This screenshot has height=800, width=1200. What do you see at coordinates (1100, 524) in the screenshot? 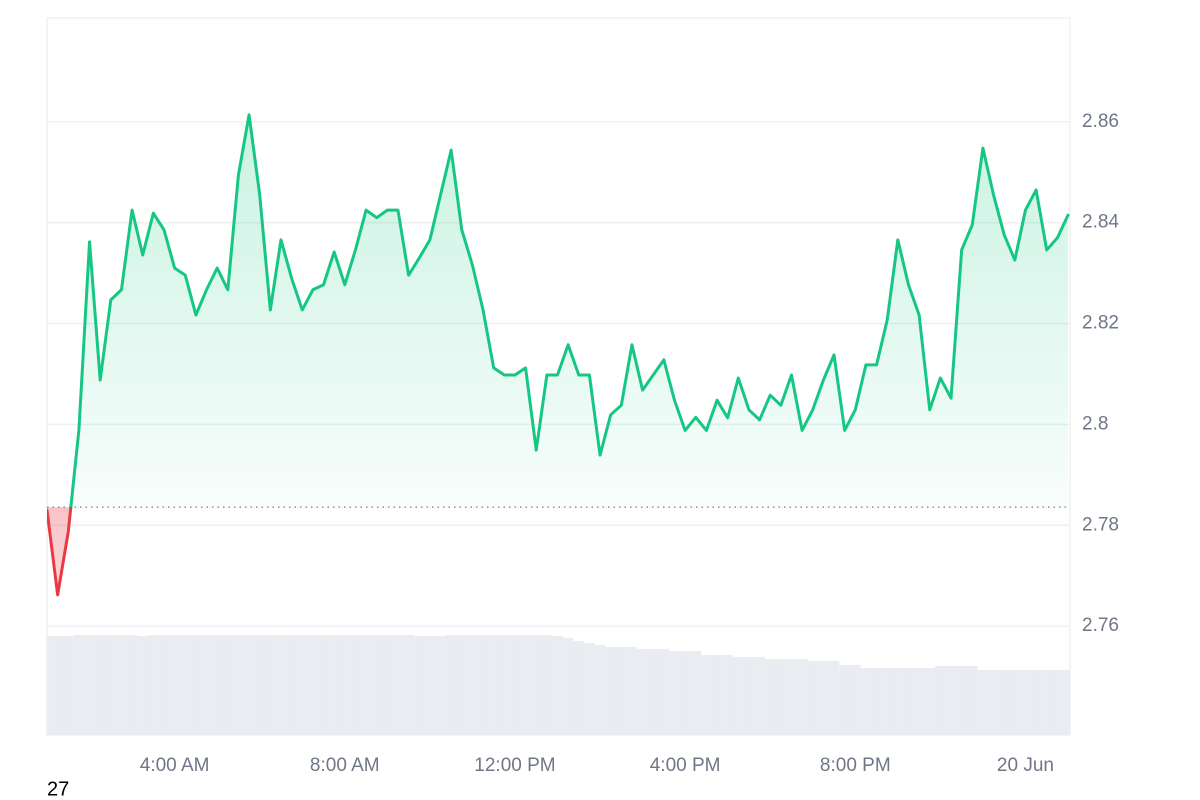
I see `y-tick-label: 2.78` at bounding box center [1100, 524].